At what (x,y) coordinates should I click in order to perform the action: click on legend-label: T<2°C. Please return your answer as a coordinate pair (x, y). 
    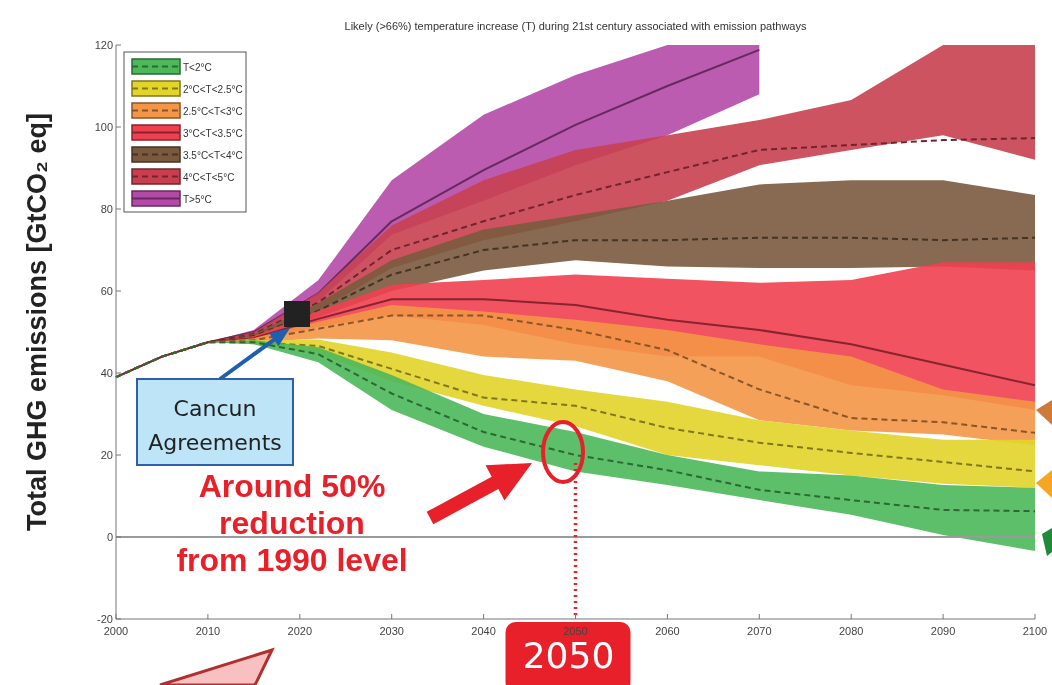
    Looking at the image, I should click on (197, 67).